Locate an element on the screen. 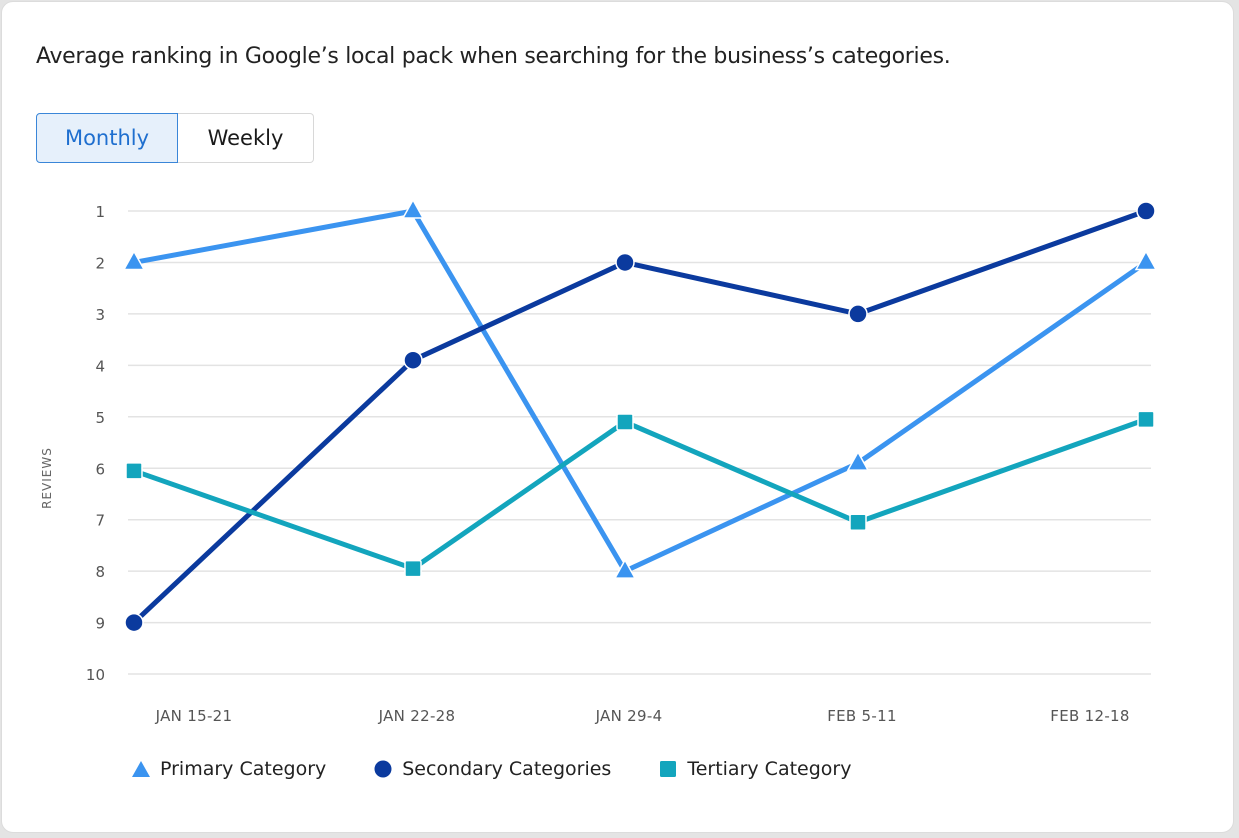 Image resolution: width=1239 pixels, height=838 pixels. circle-icon is located at coordinates (383, 769).